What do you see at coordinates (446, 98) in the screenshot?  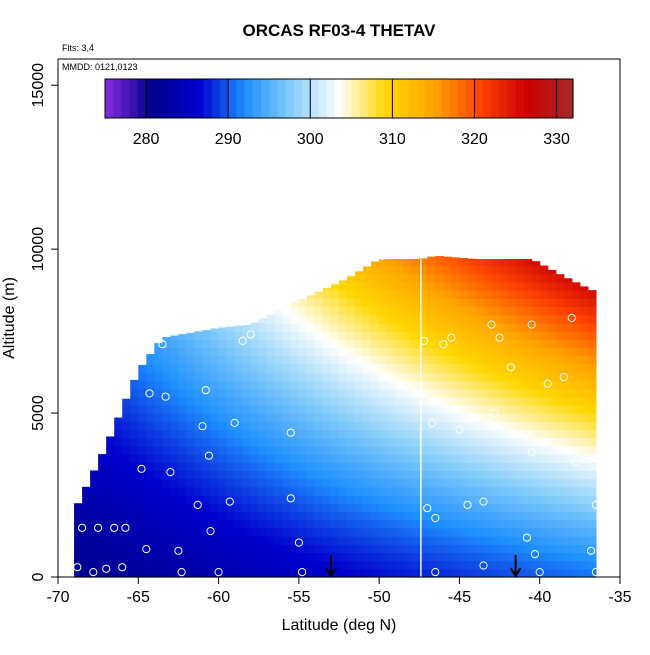 I see `colorbar-cell` at bounding box center [446, 98].